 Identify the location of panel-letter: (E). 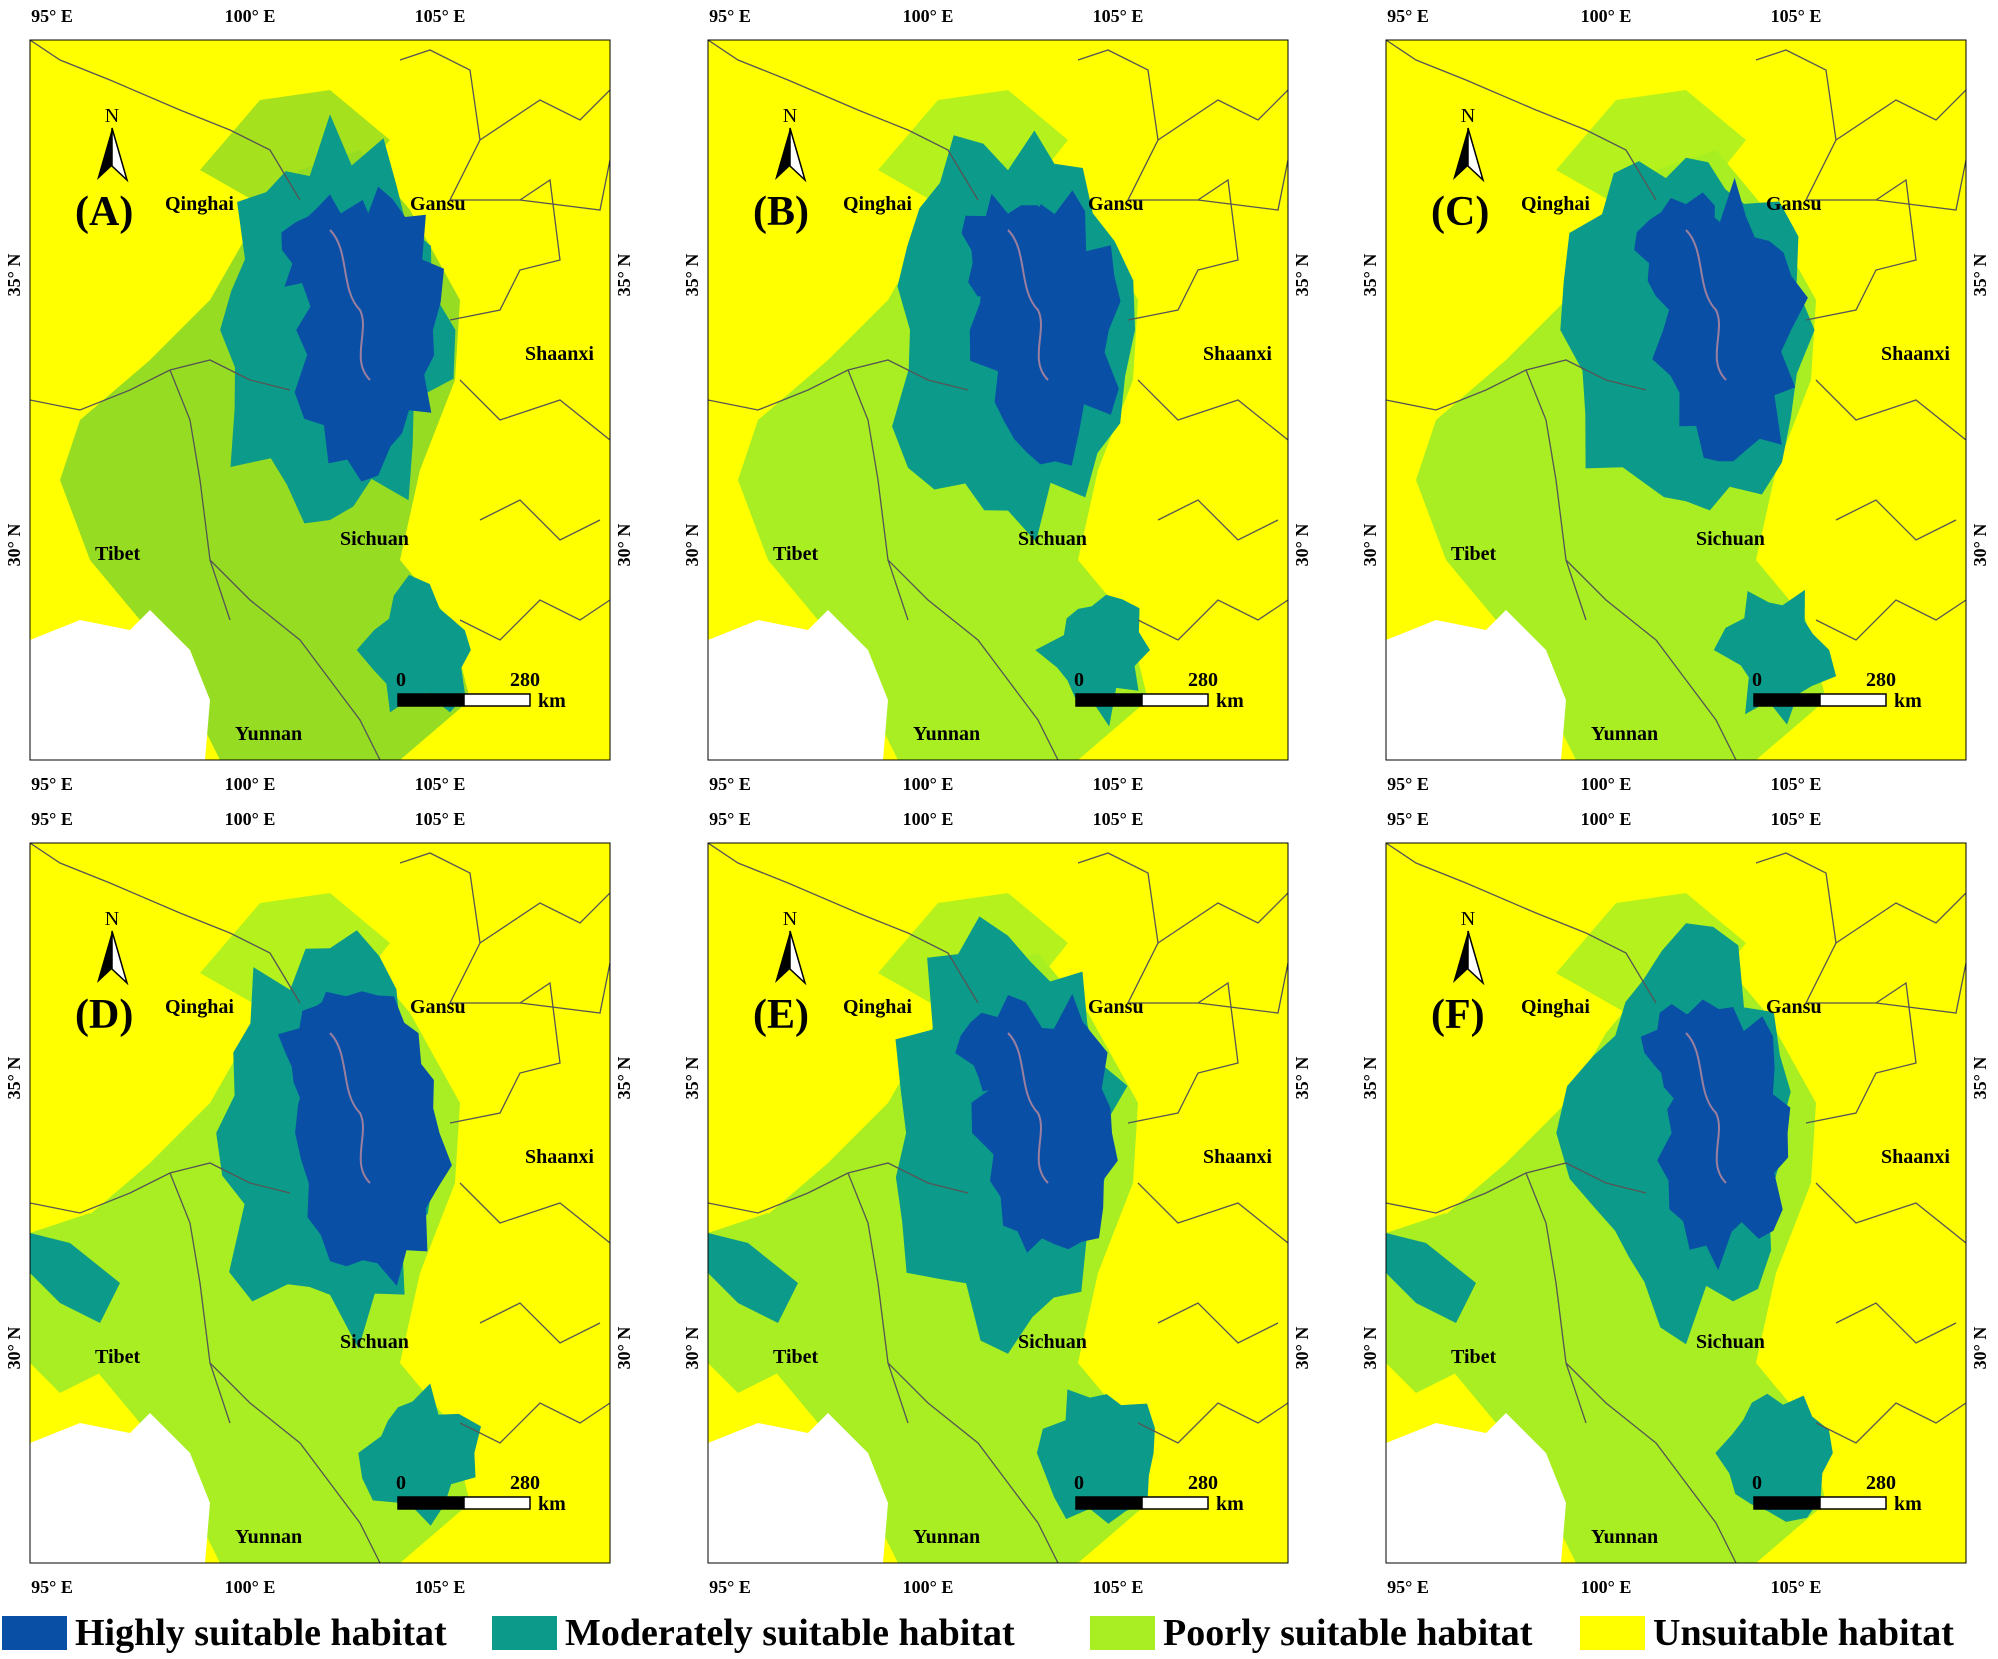
(781, 1015).